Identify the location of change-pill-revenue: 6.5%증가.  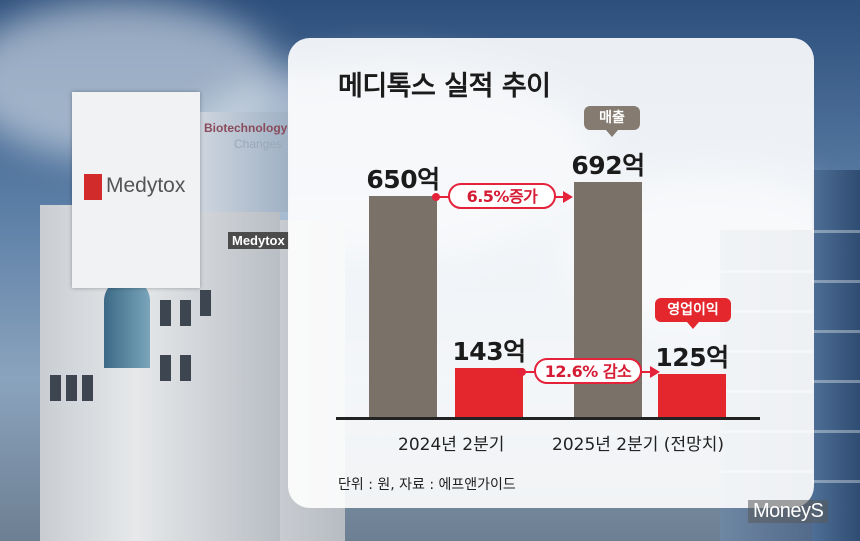
(502, 196).